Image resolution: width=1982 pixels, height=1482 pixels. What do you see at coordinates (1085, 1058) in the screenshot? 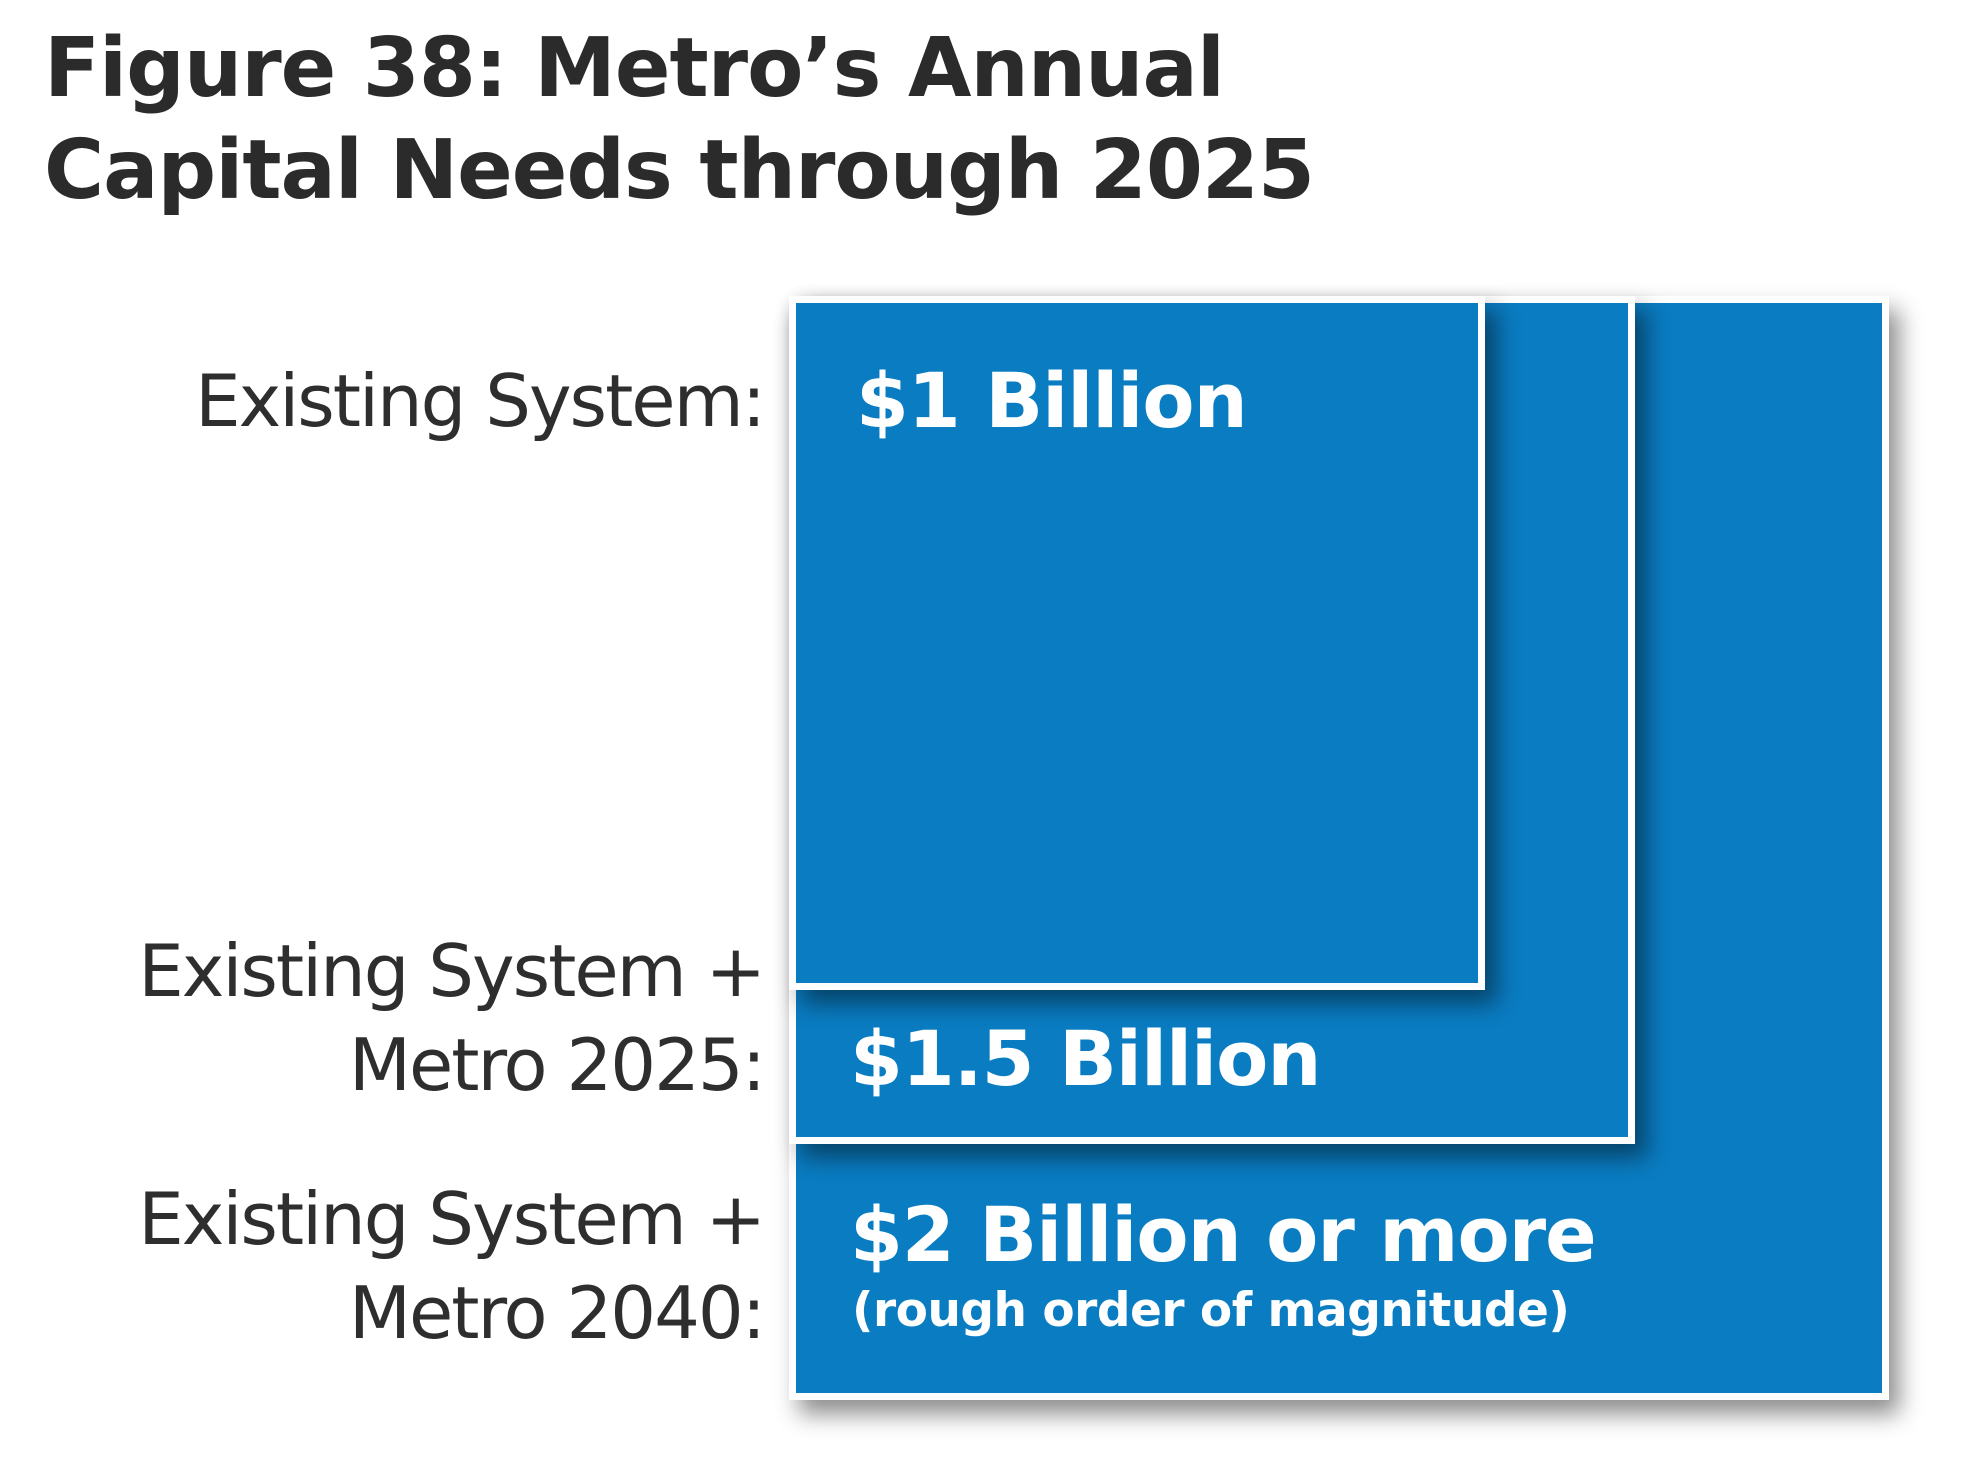
I see `value-1-5-billion: $1.5 Billion` at bounding box center [1085, 1058].